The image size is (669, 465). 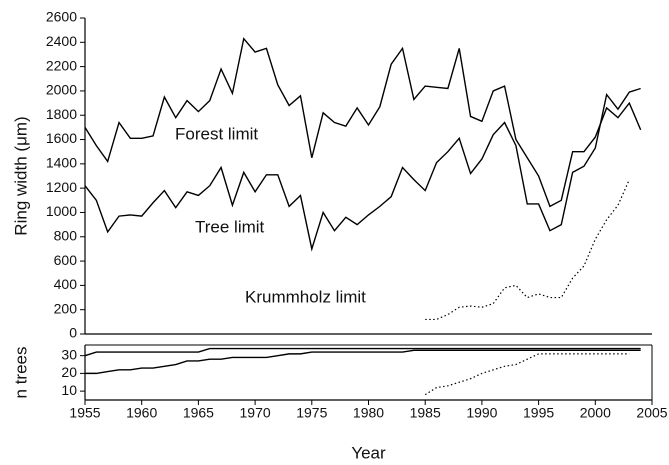 I want to click on y-tick-label: 600, so click(x=66, y=260).